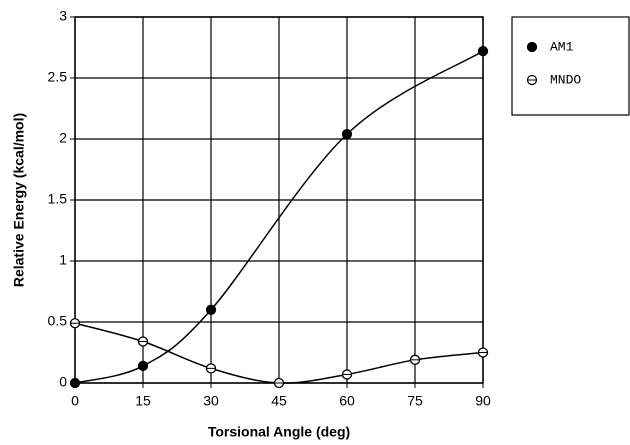 This screenshot has width=630, height=445. What do you see at coordinates (75, 401) in the screenshot?
I see `x-tick-label: 0` at bounding box center [75, 401].